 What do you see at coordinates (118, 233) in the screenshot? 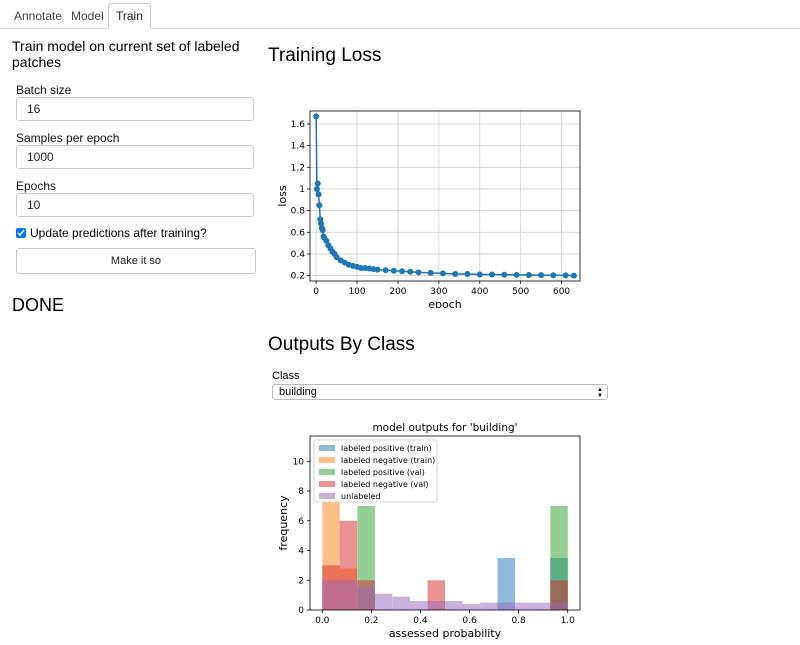
I see `update-predictions-label: Update predictions after training?` at bounding box center [118, 233].